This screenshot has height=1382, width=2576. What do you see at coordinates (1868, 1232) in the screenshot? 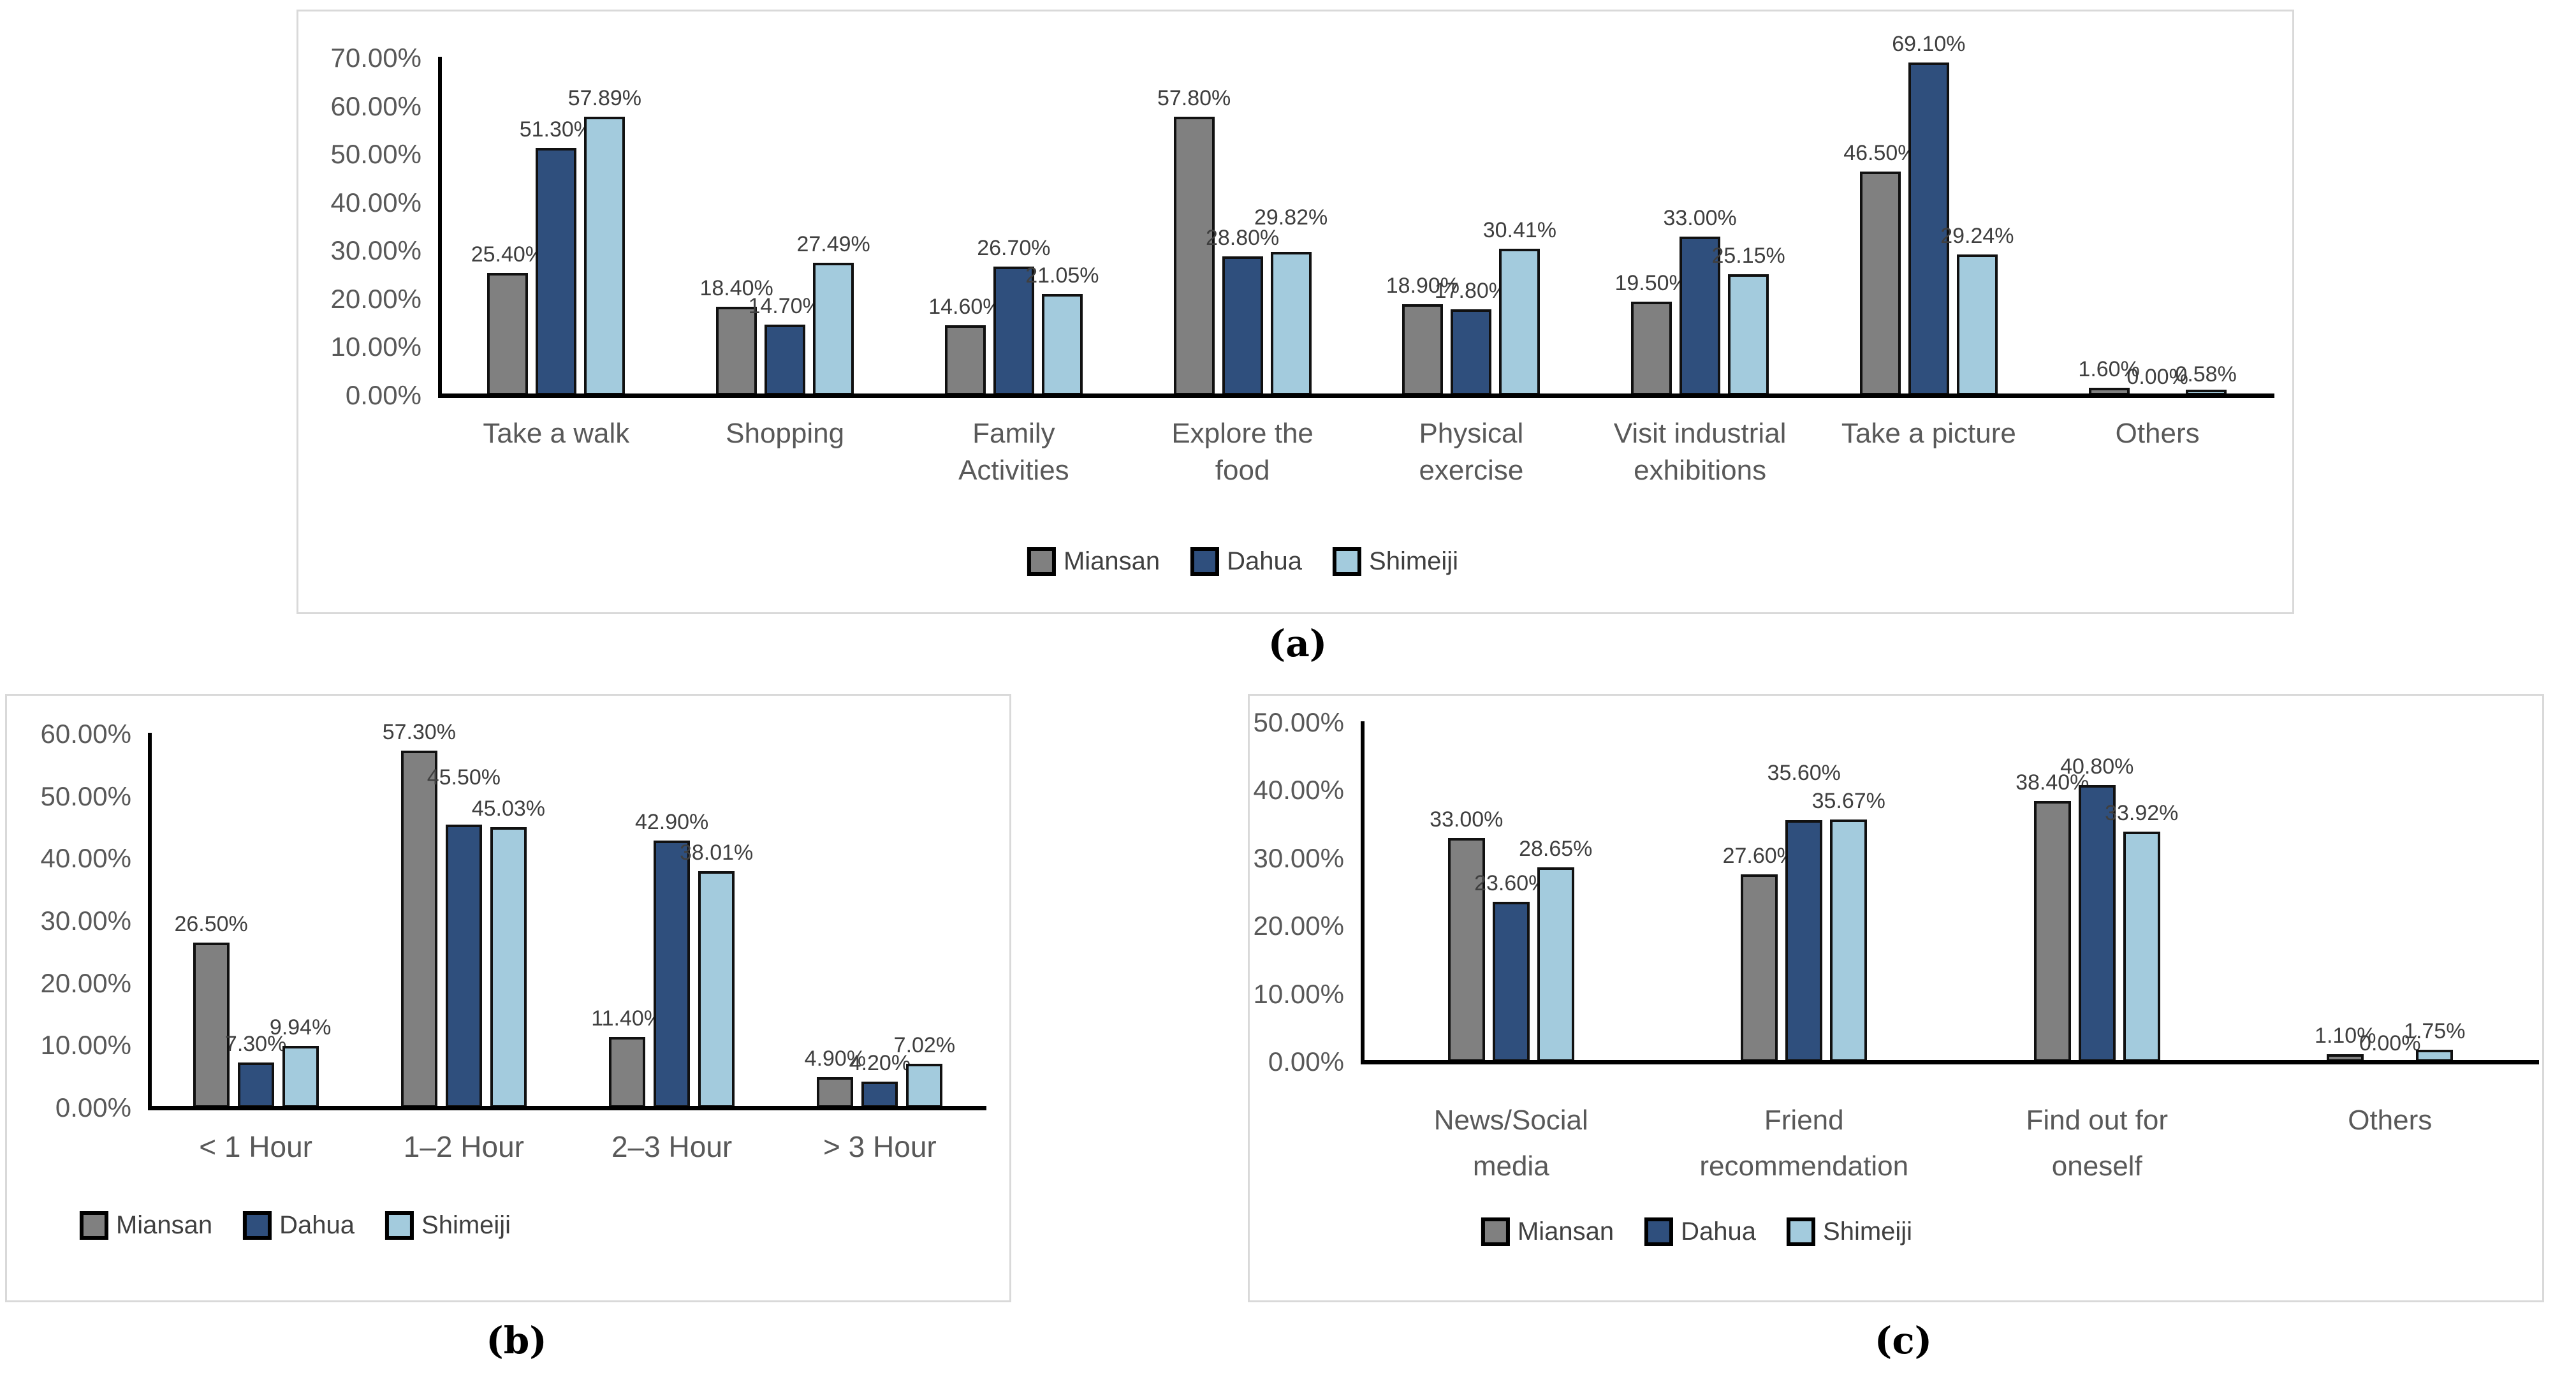
I see `legend-label: Shimeiji` at bounding box center [1868, 1232].